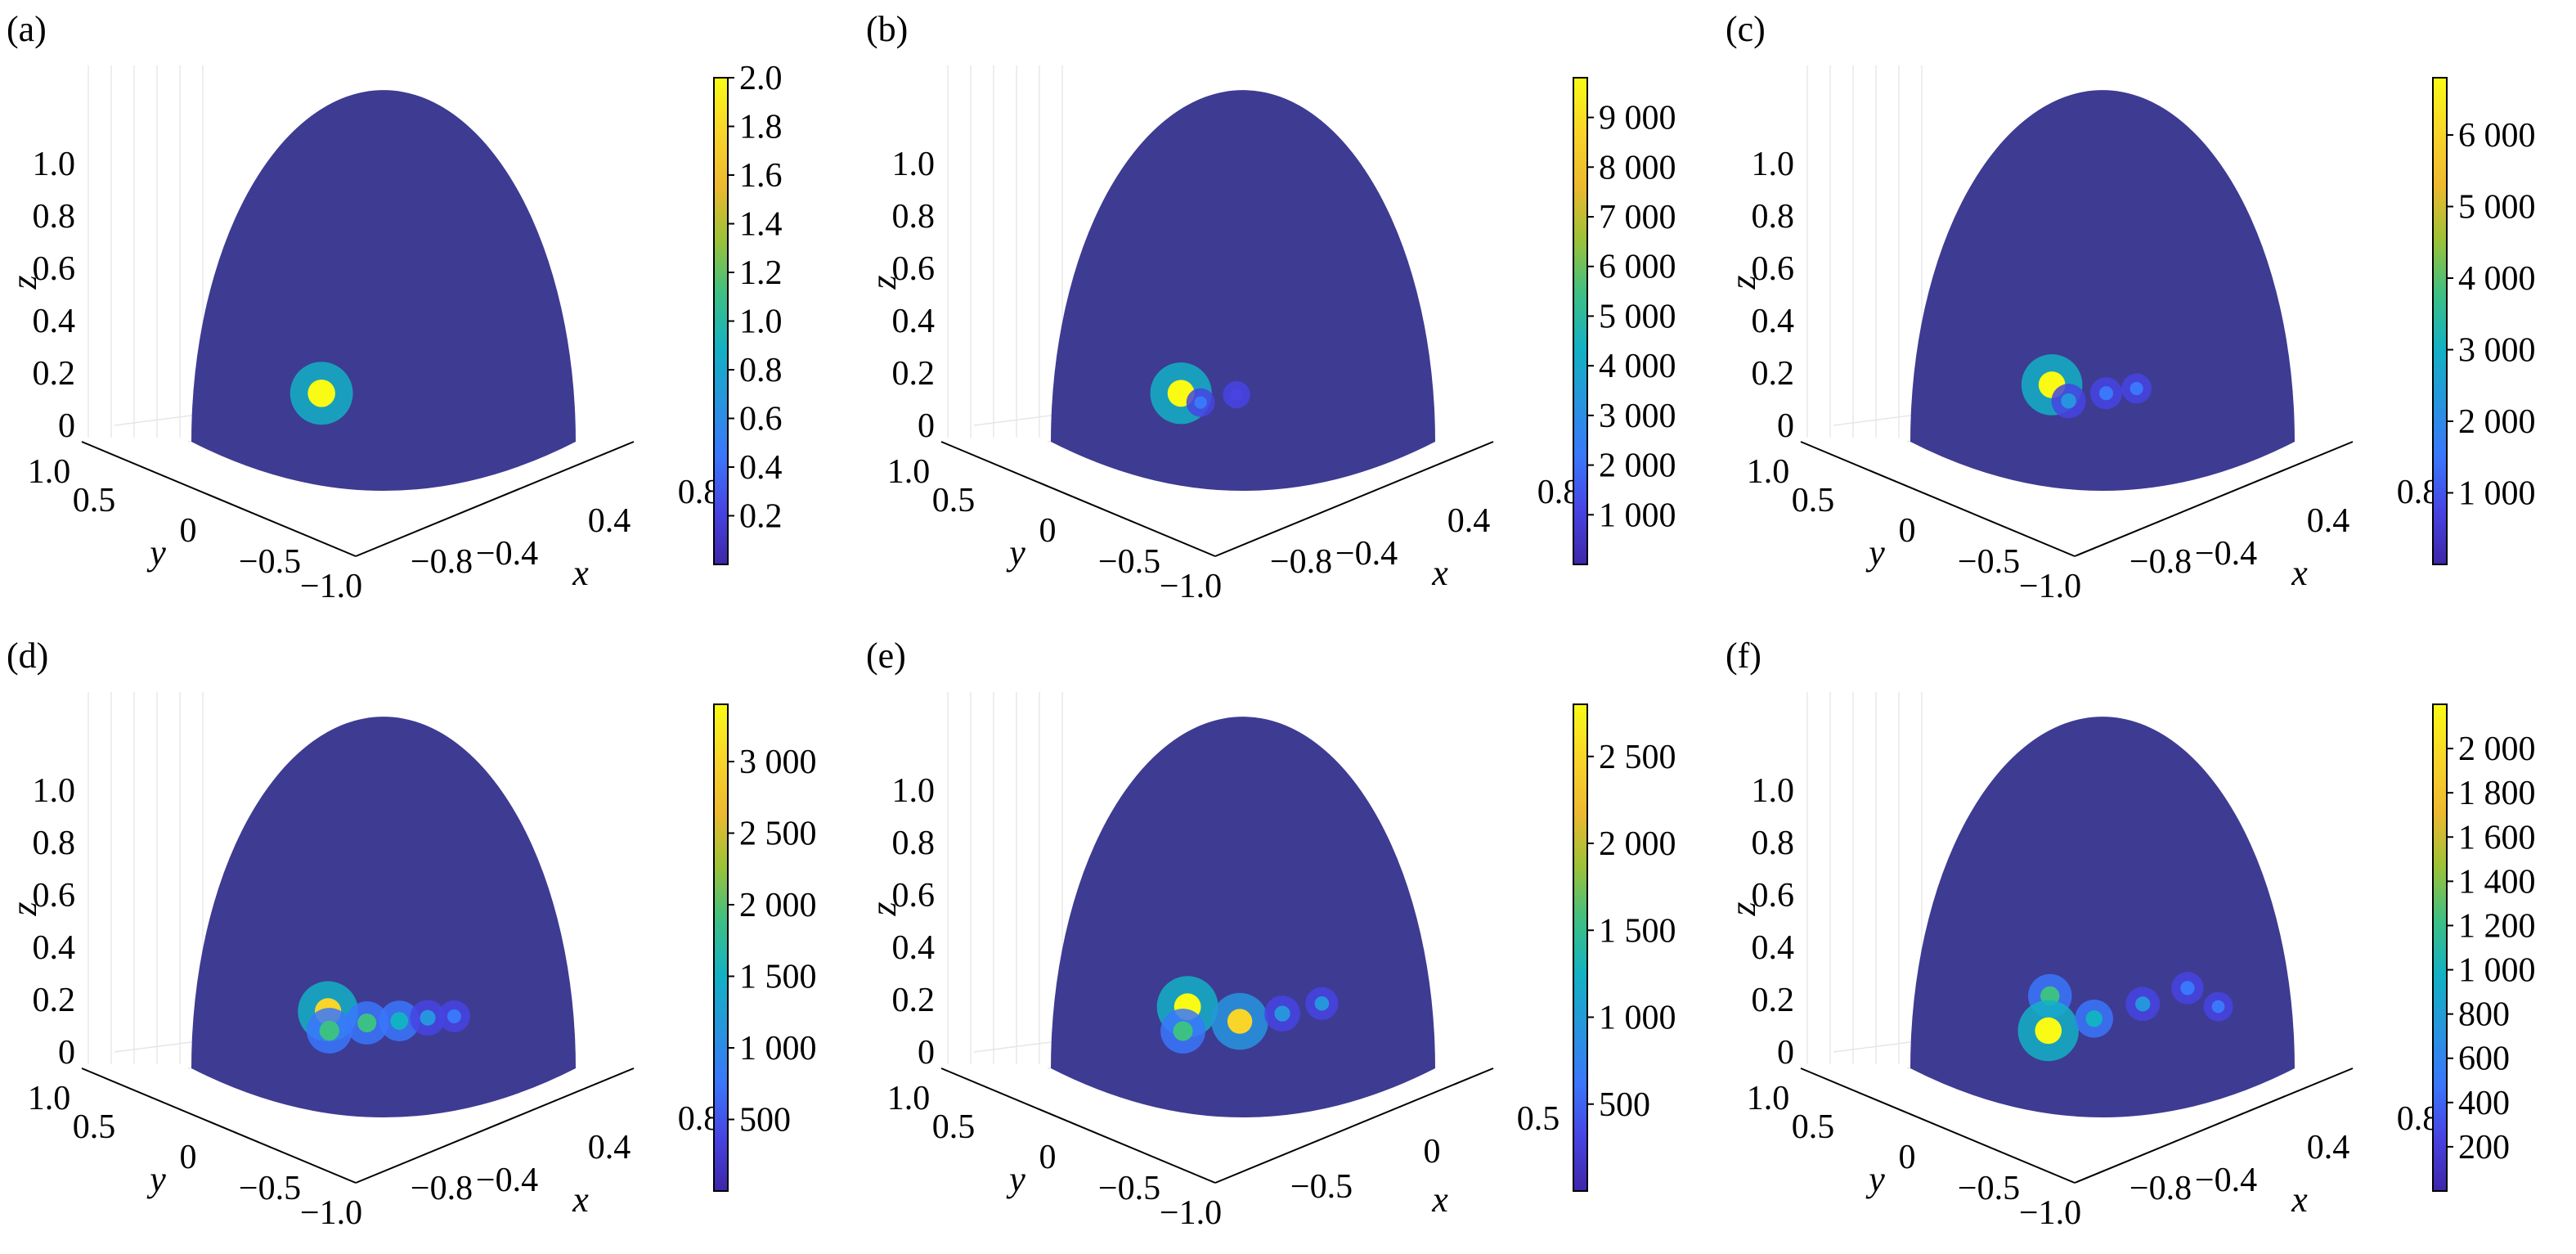 Image resolution: width=2576 pixels, height=1254 pixels. I want to click on colorbar-tick-label: 3 000, so click(778, 762).